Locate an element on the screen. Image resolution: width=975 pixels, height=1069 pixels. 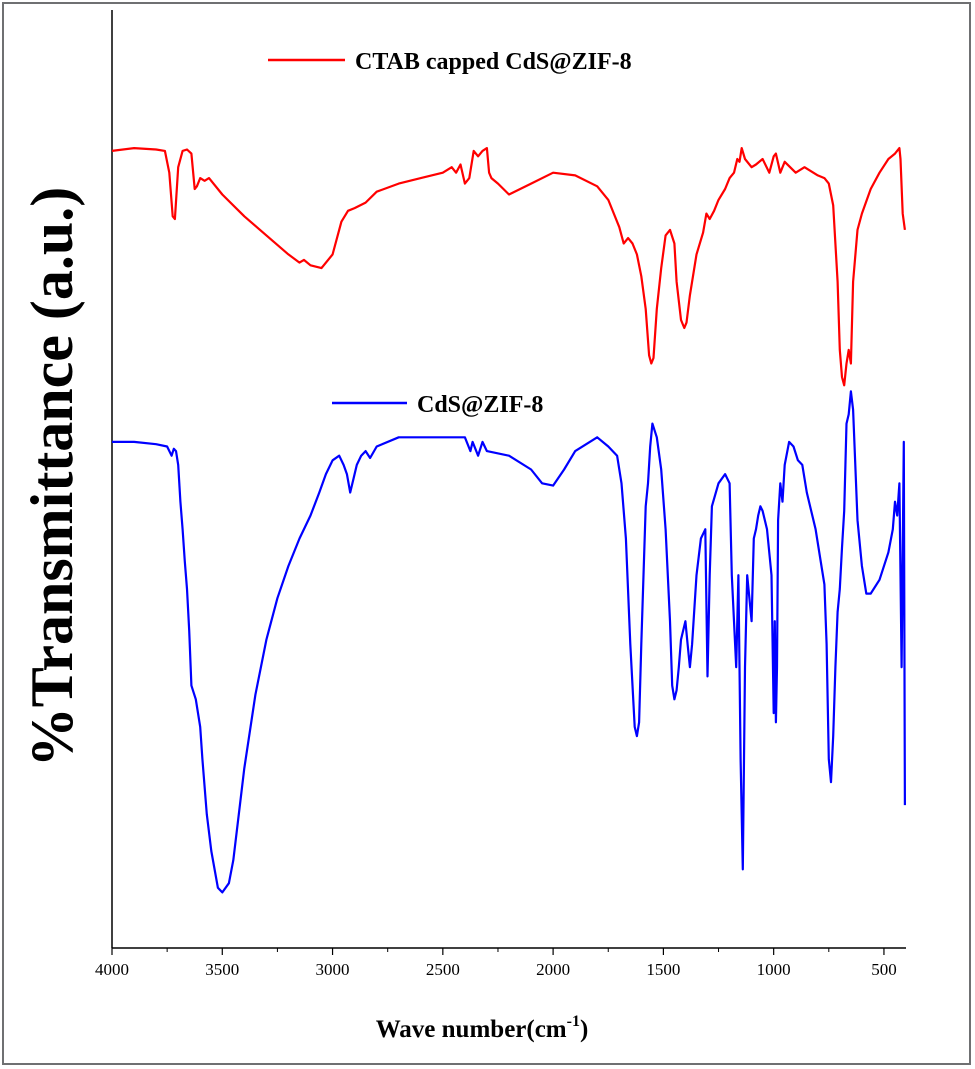
x-tick-label: 3000 is located at coordinates (333, 969).